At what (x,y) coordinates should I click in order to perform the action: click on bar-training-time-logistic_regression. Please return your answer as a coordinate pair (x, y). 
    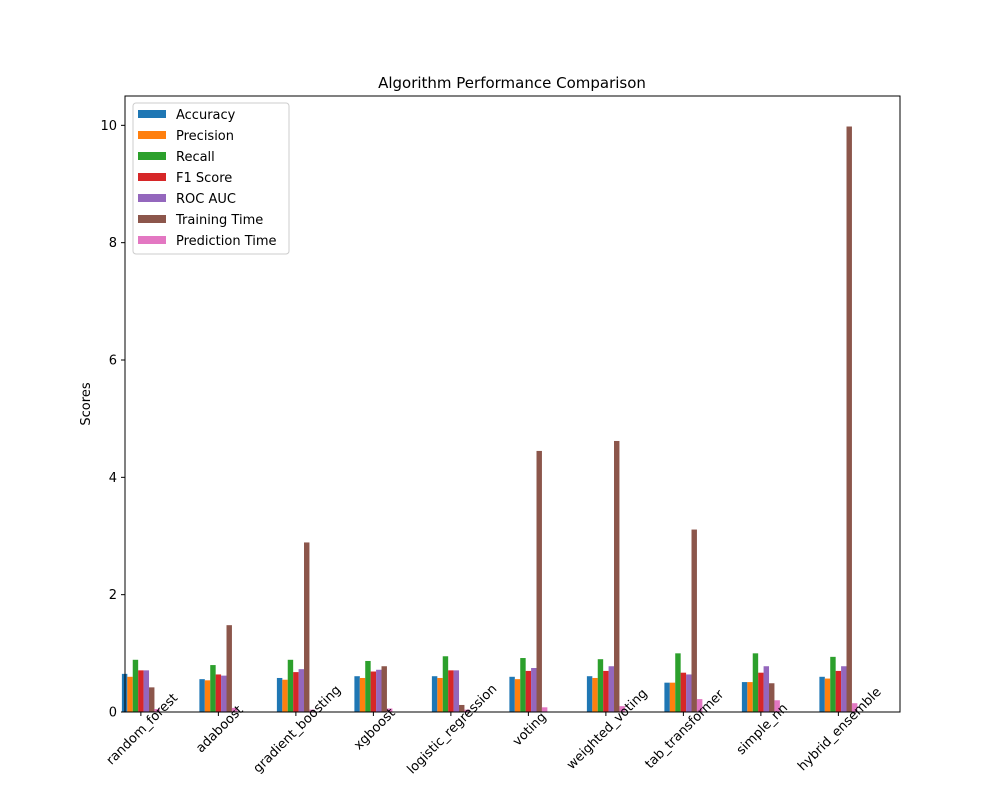
    Looking at the image, I should click on (462, 708).